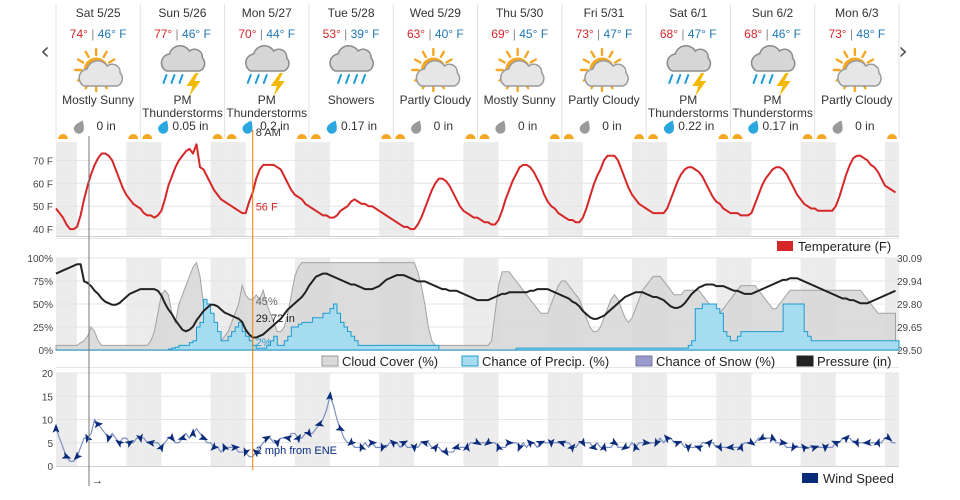 The height and width of the screenshot is (500, 960). Describe the element at coordinates (43, 282) in the screenshot. I see `percent-tick-label: 75%` at that location.